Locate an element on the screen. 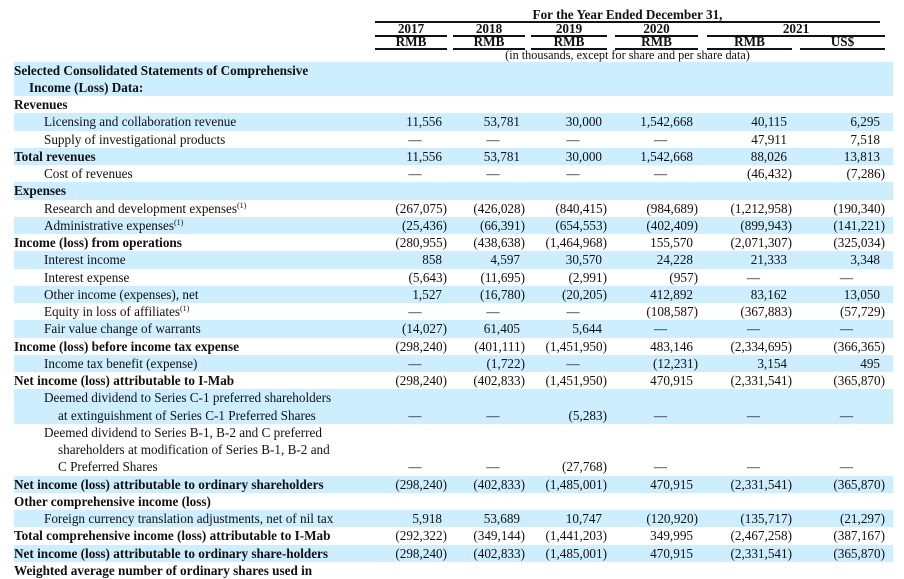 The image size is (904, 579). value-cell: (120,920) is located at coordinates (672, 519).